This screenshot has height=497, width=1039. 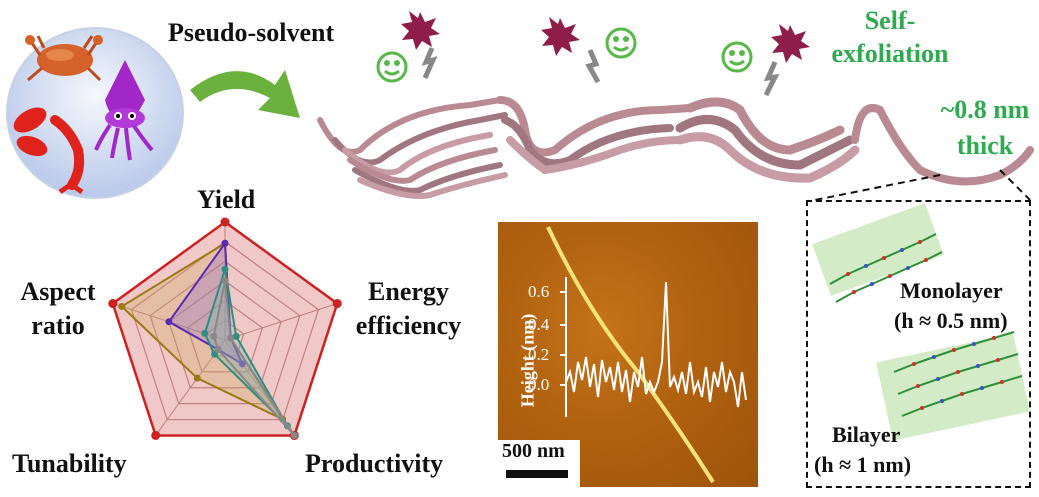 I want to click on thickness-line1: ~0.8 nm, so click(x=985, y=109).